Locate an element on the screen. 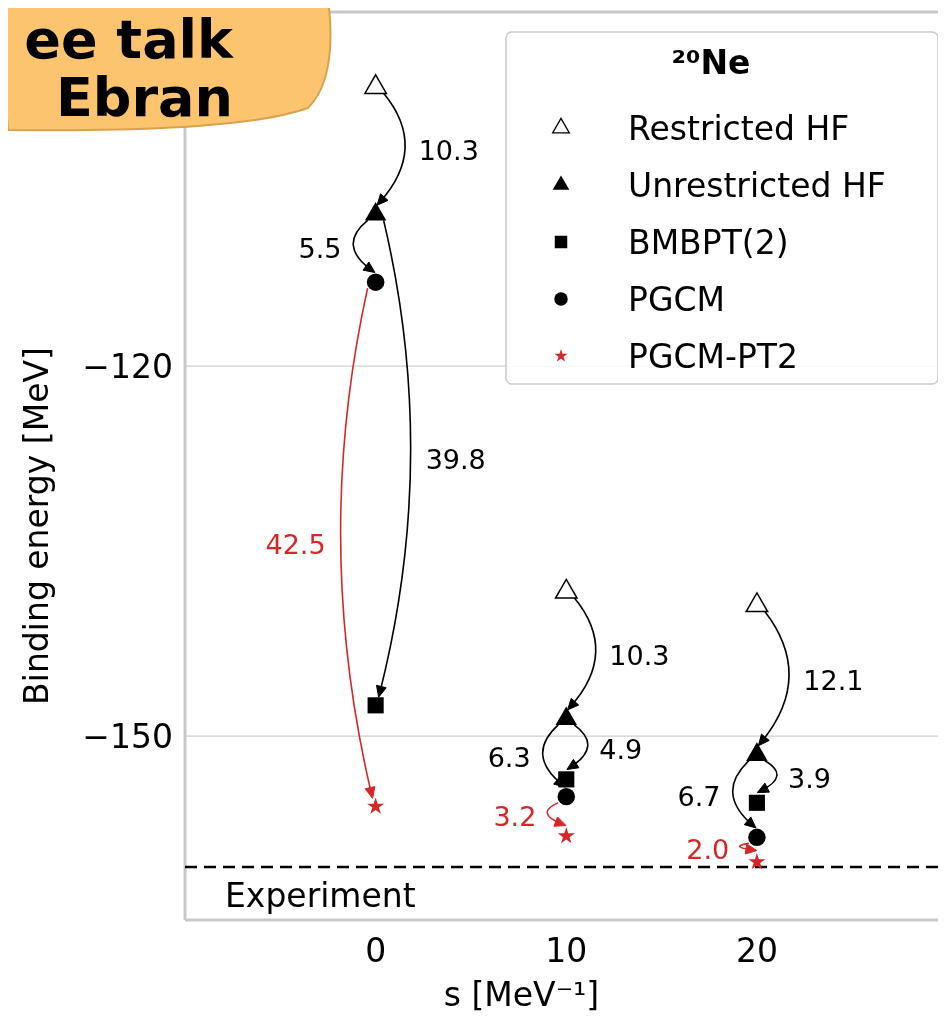  annotation: 12.1 is located at coordinates (833, 680).